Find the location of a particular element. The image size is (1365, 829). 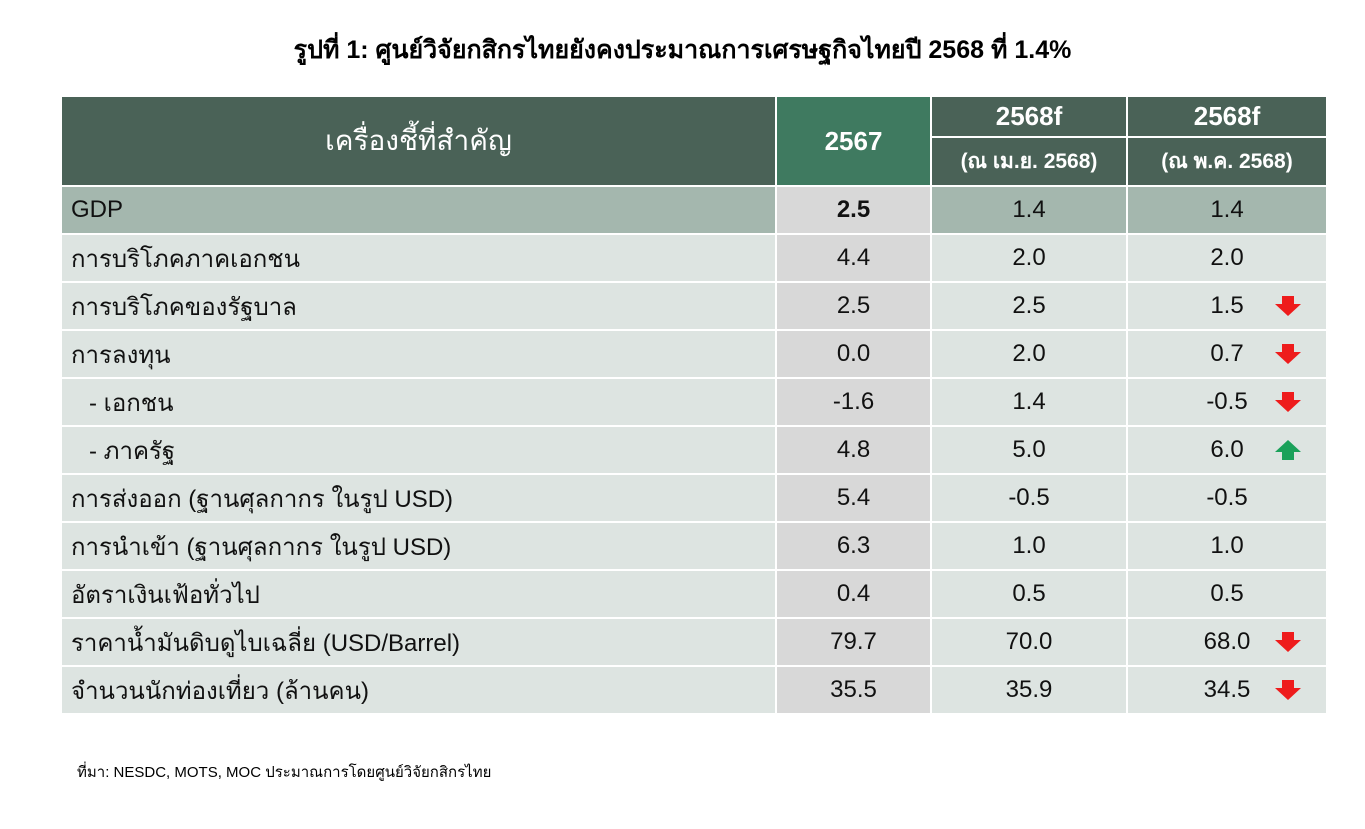

table-row: - ภาครัฐ 4.8 5.0 6.0 is located at coordinates (694, 450).